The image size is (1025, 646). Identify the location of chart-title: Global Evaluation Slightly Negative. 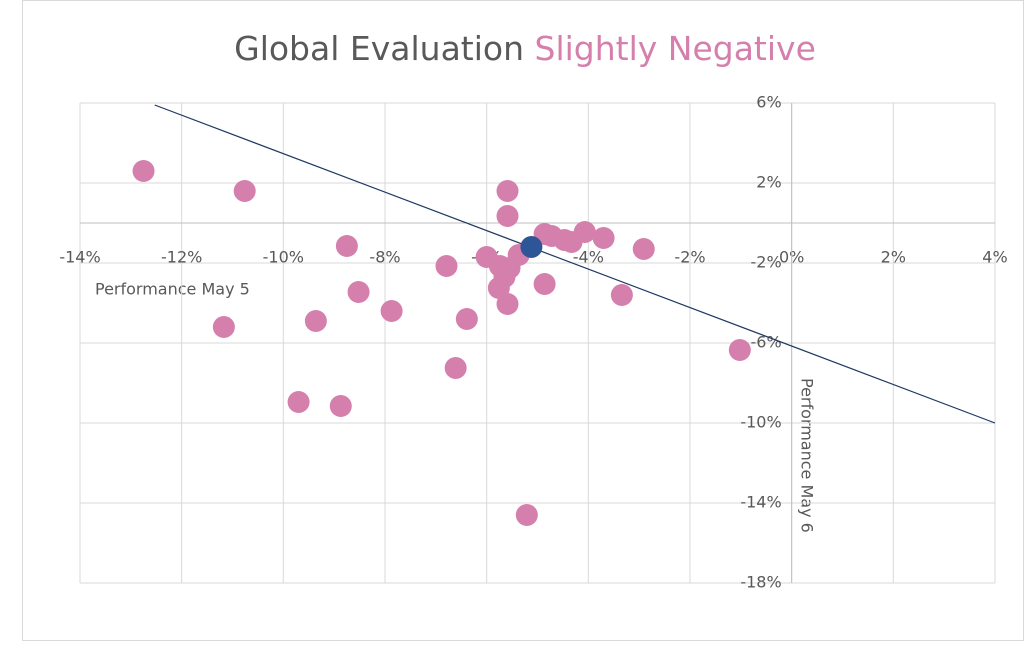
(525, 48).